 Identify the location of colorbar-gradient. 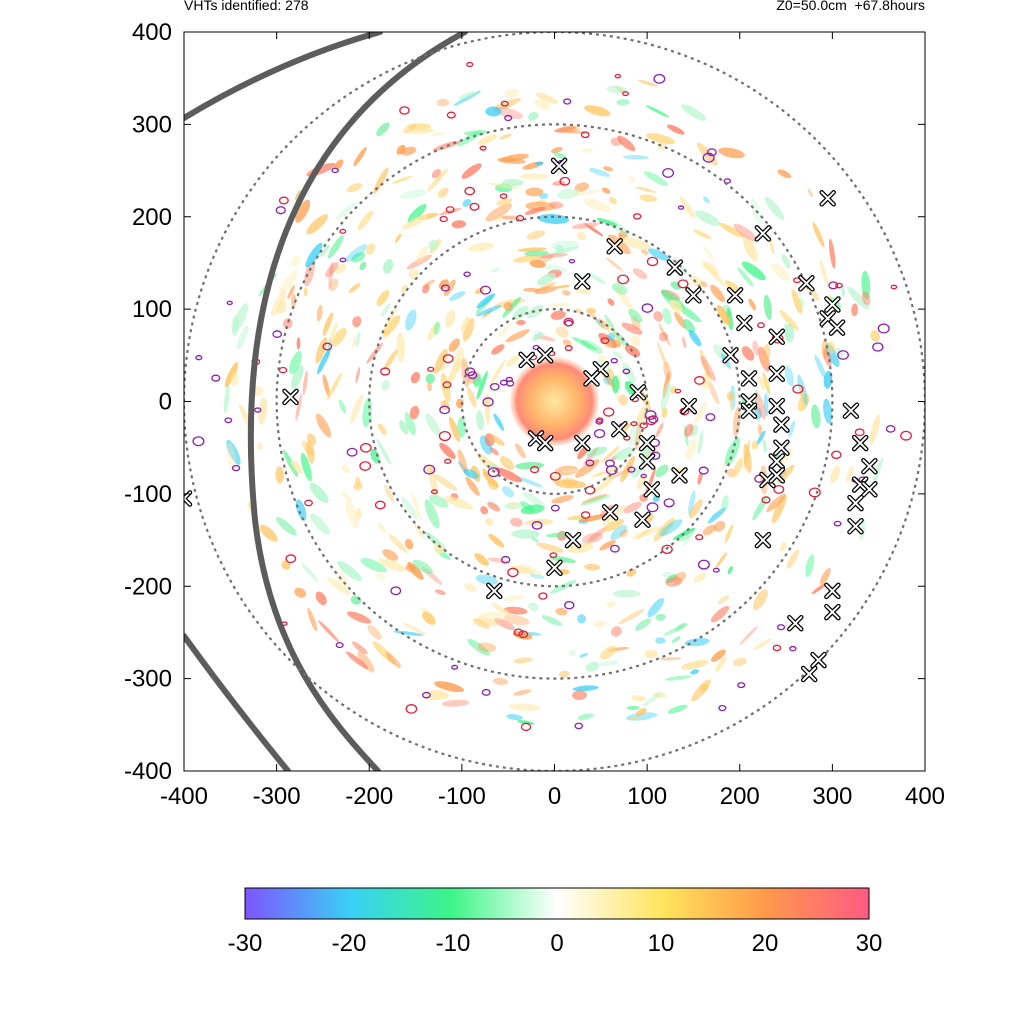
(557, 903).